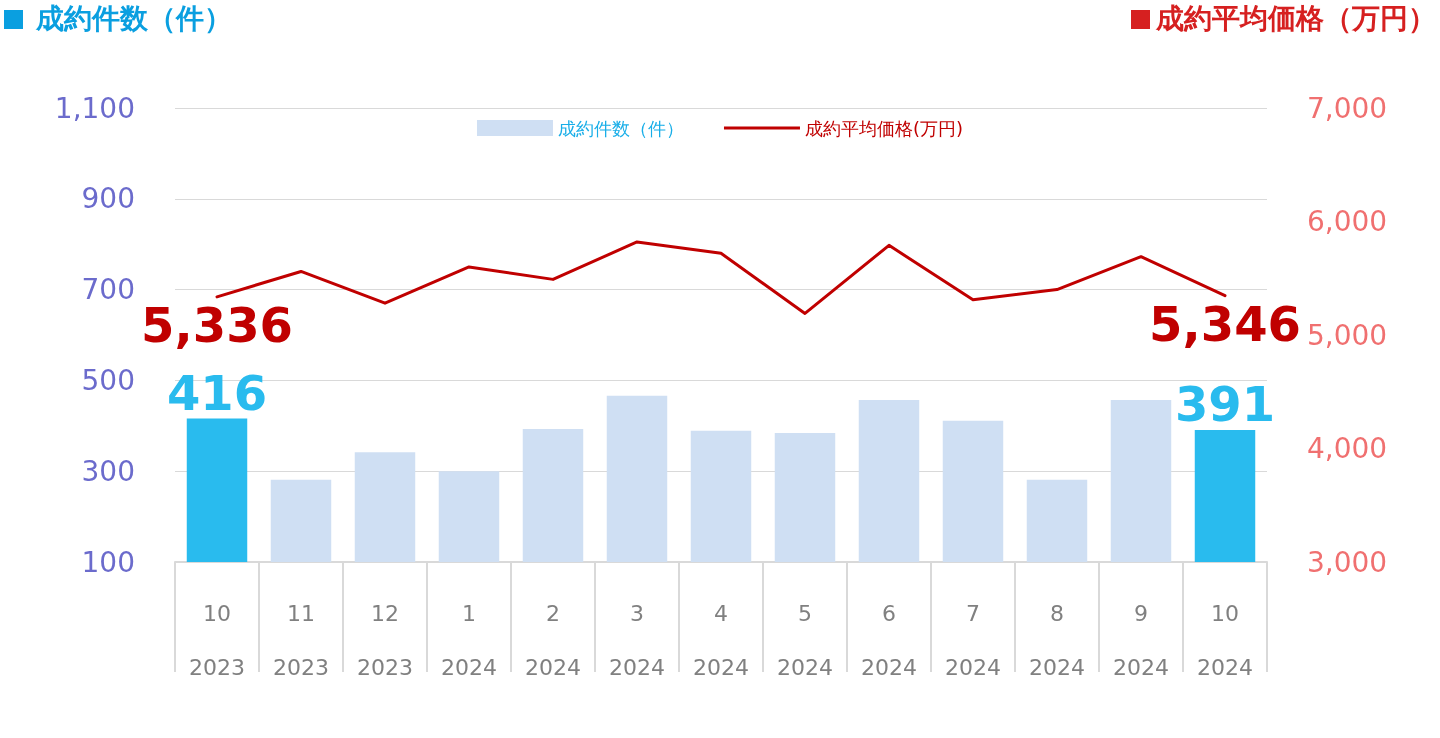 The image size is (1440, 738). What do you see at coordinates (973, 640) in the screenshot?
I see `category-label: 7 2024` at bounding box center [973, 640].